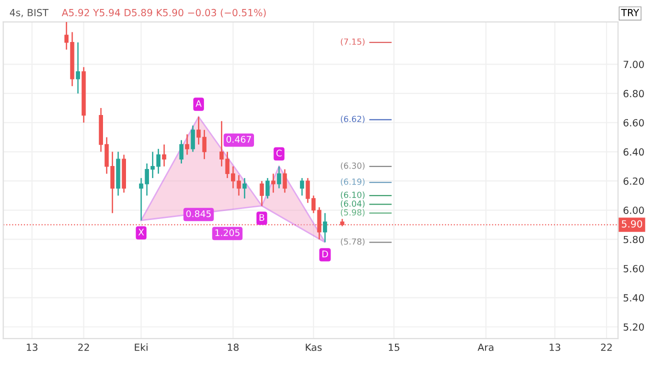  What do you see at coordinates (262, 217) in the screenshot?
I see `annotation: B` at bounding box center [262, 217].